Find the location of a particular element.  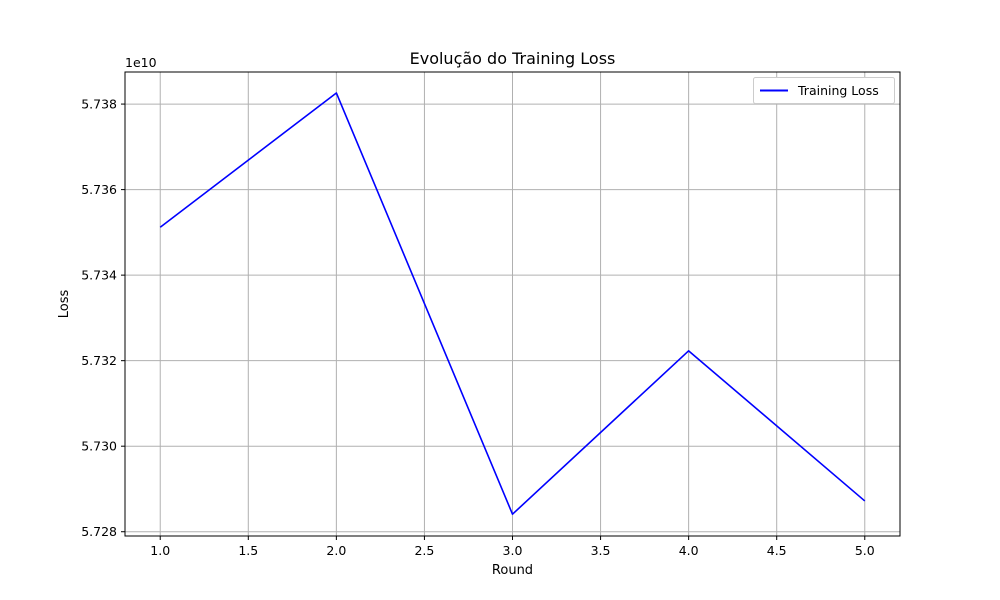

x-tick-label: 2.0 is located at coordinates (336, 550).